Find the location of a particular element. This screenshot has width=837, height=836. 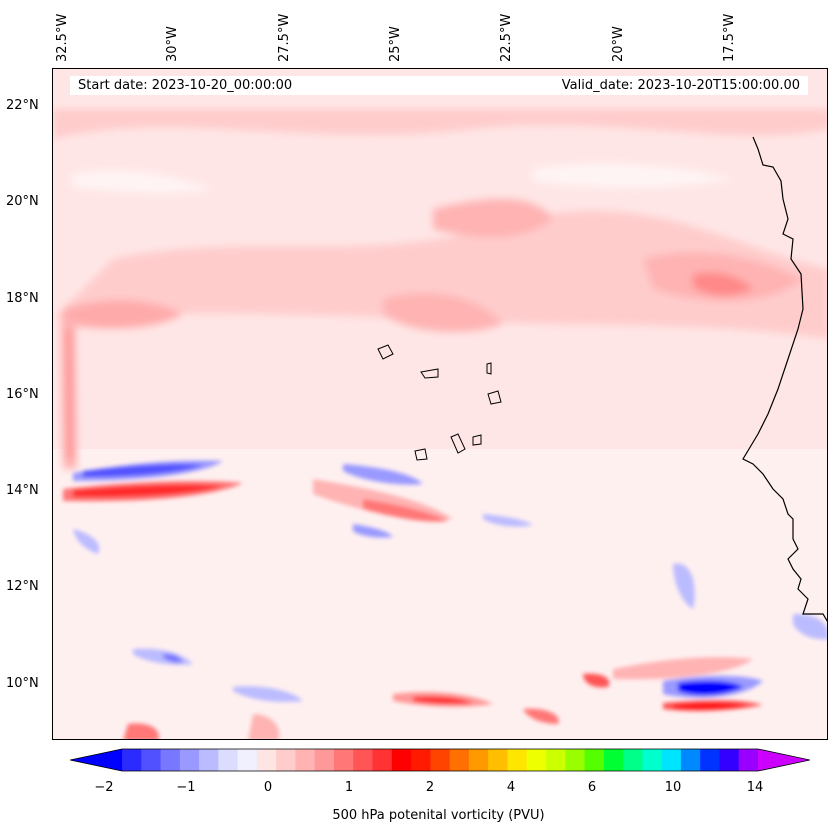

valid-date-label: Valid_date: 2023-10-20T15:00:00.00 is located at coordinates (680, 85).